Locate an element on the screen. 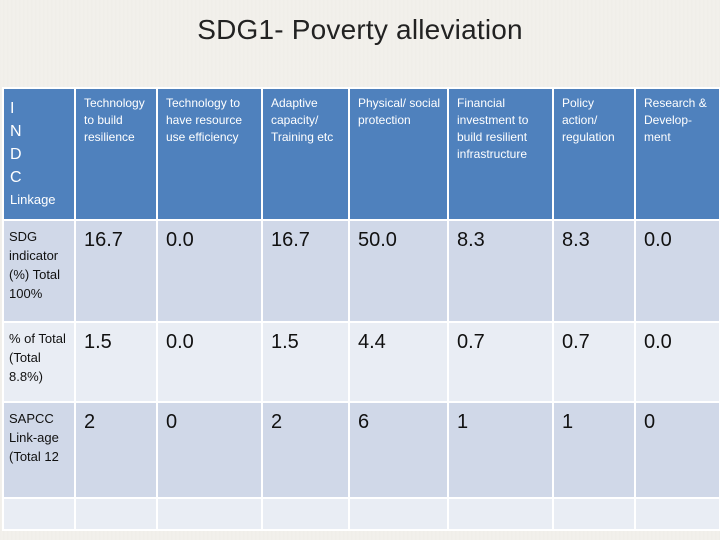  column-header: Technology to build resilience is located at coordinates (116, 154).